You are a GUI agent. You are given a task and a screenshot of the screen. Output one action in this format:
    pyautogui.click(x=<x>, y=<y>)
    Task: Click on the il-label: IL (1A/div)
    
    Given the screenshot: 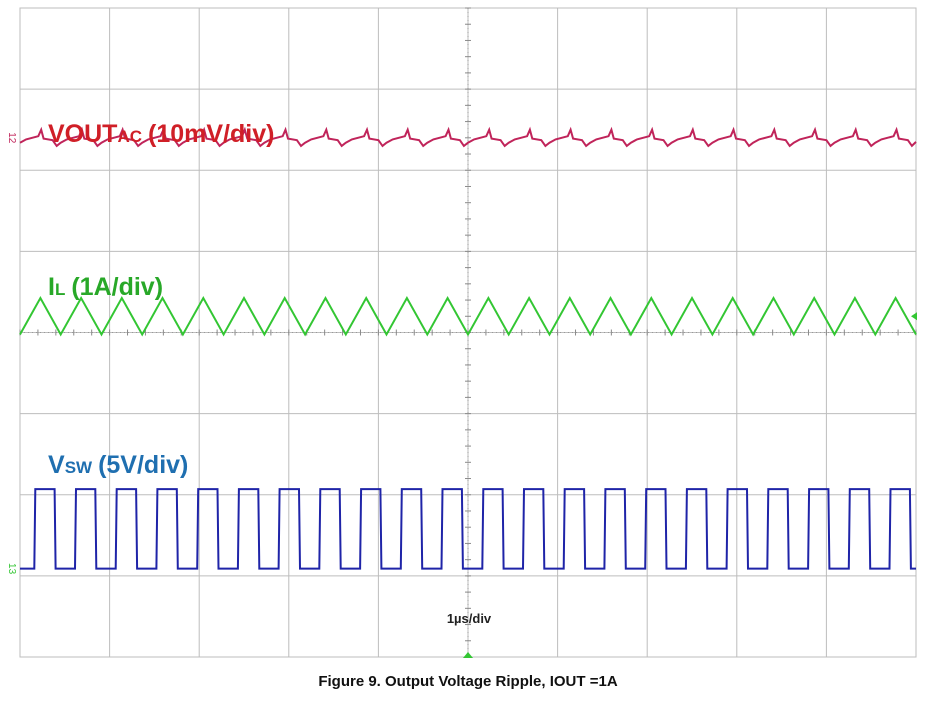 What is the action you would take?
    pyautogui.click(x=105, y=287)
    